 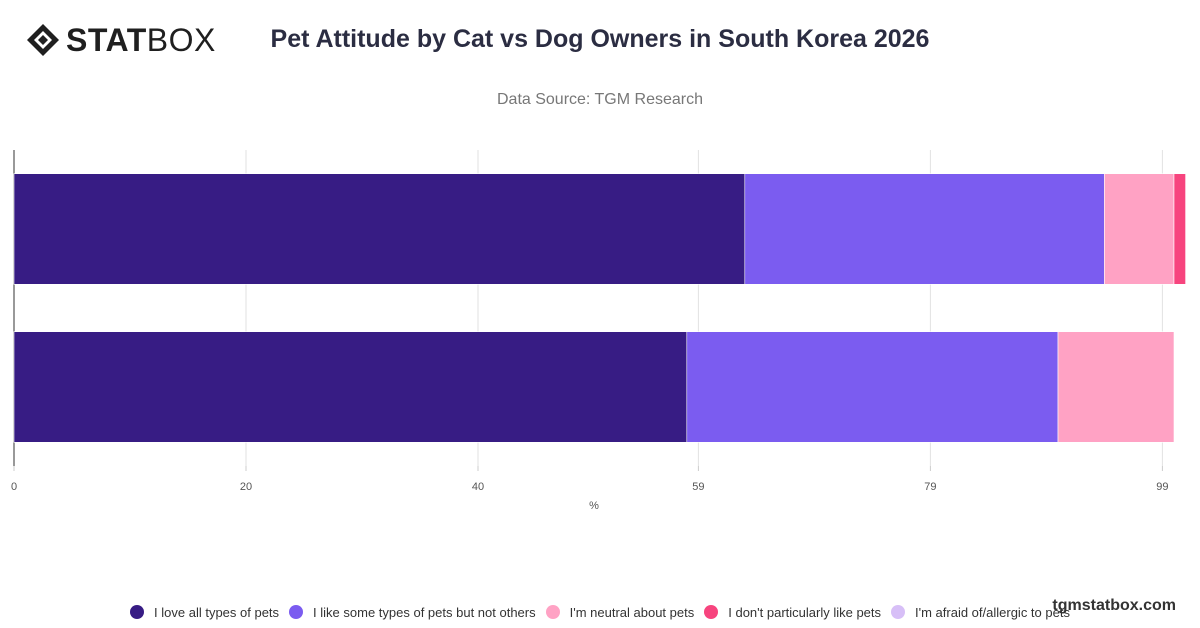 I want to click on legend-label: I'm neutral about pets, so click(x=632, y=612).